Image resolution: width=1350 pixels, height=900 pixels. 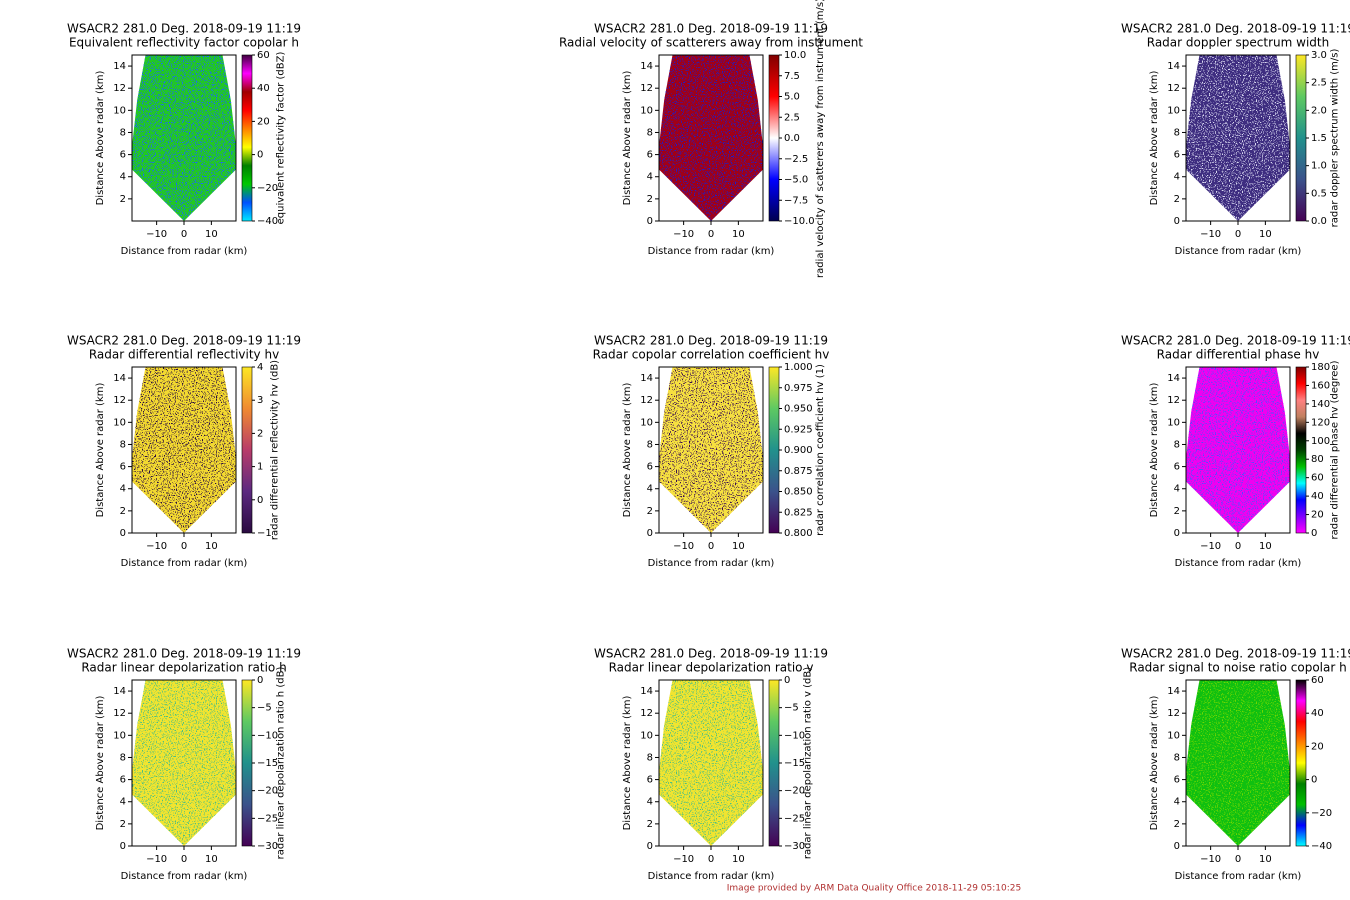 What do you see at coordinates (1238, 355) in the screenshot?
I see `chart-subtitle: Radar differential phase hv` at bounding box center [1238, 355].